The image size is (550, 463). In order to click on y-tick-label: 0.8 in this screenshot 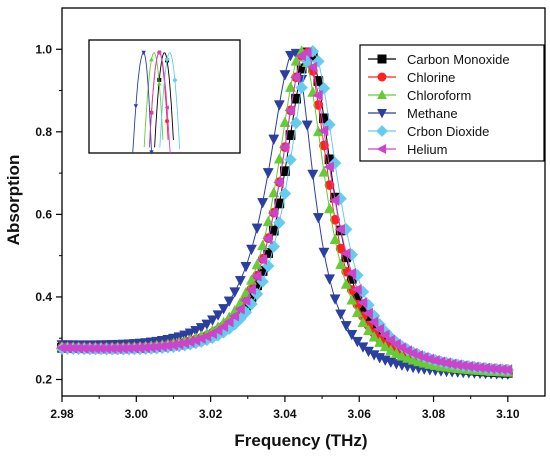, I will do `click(43, 132)`.